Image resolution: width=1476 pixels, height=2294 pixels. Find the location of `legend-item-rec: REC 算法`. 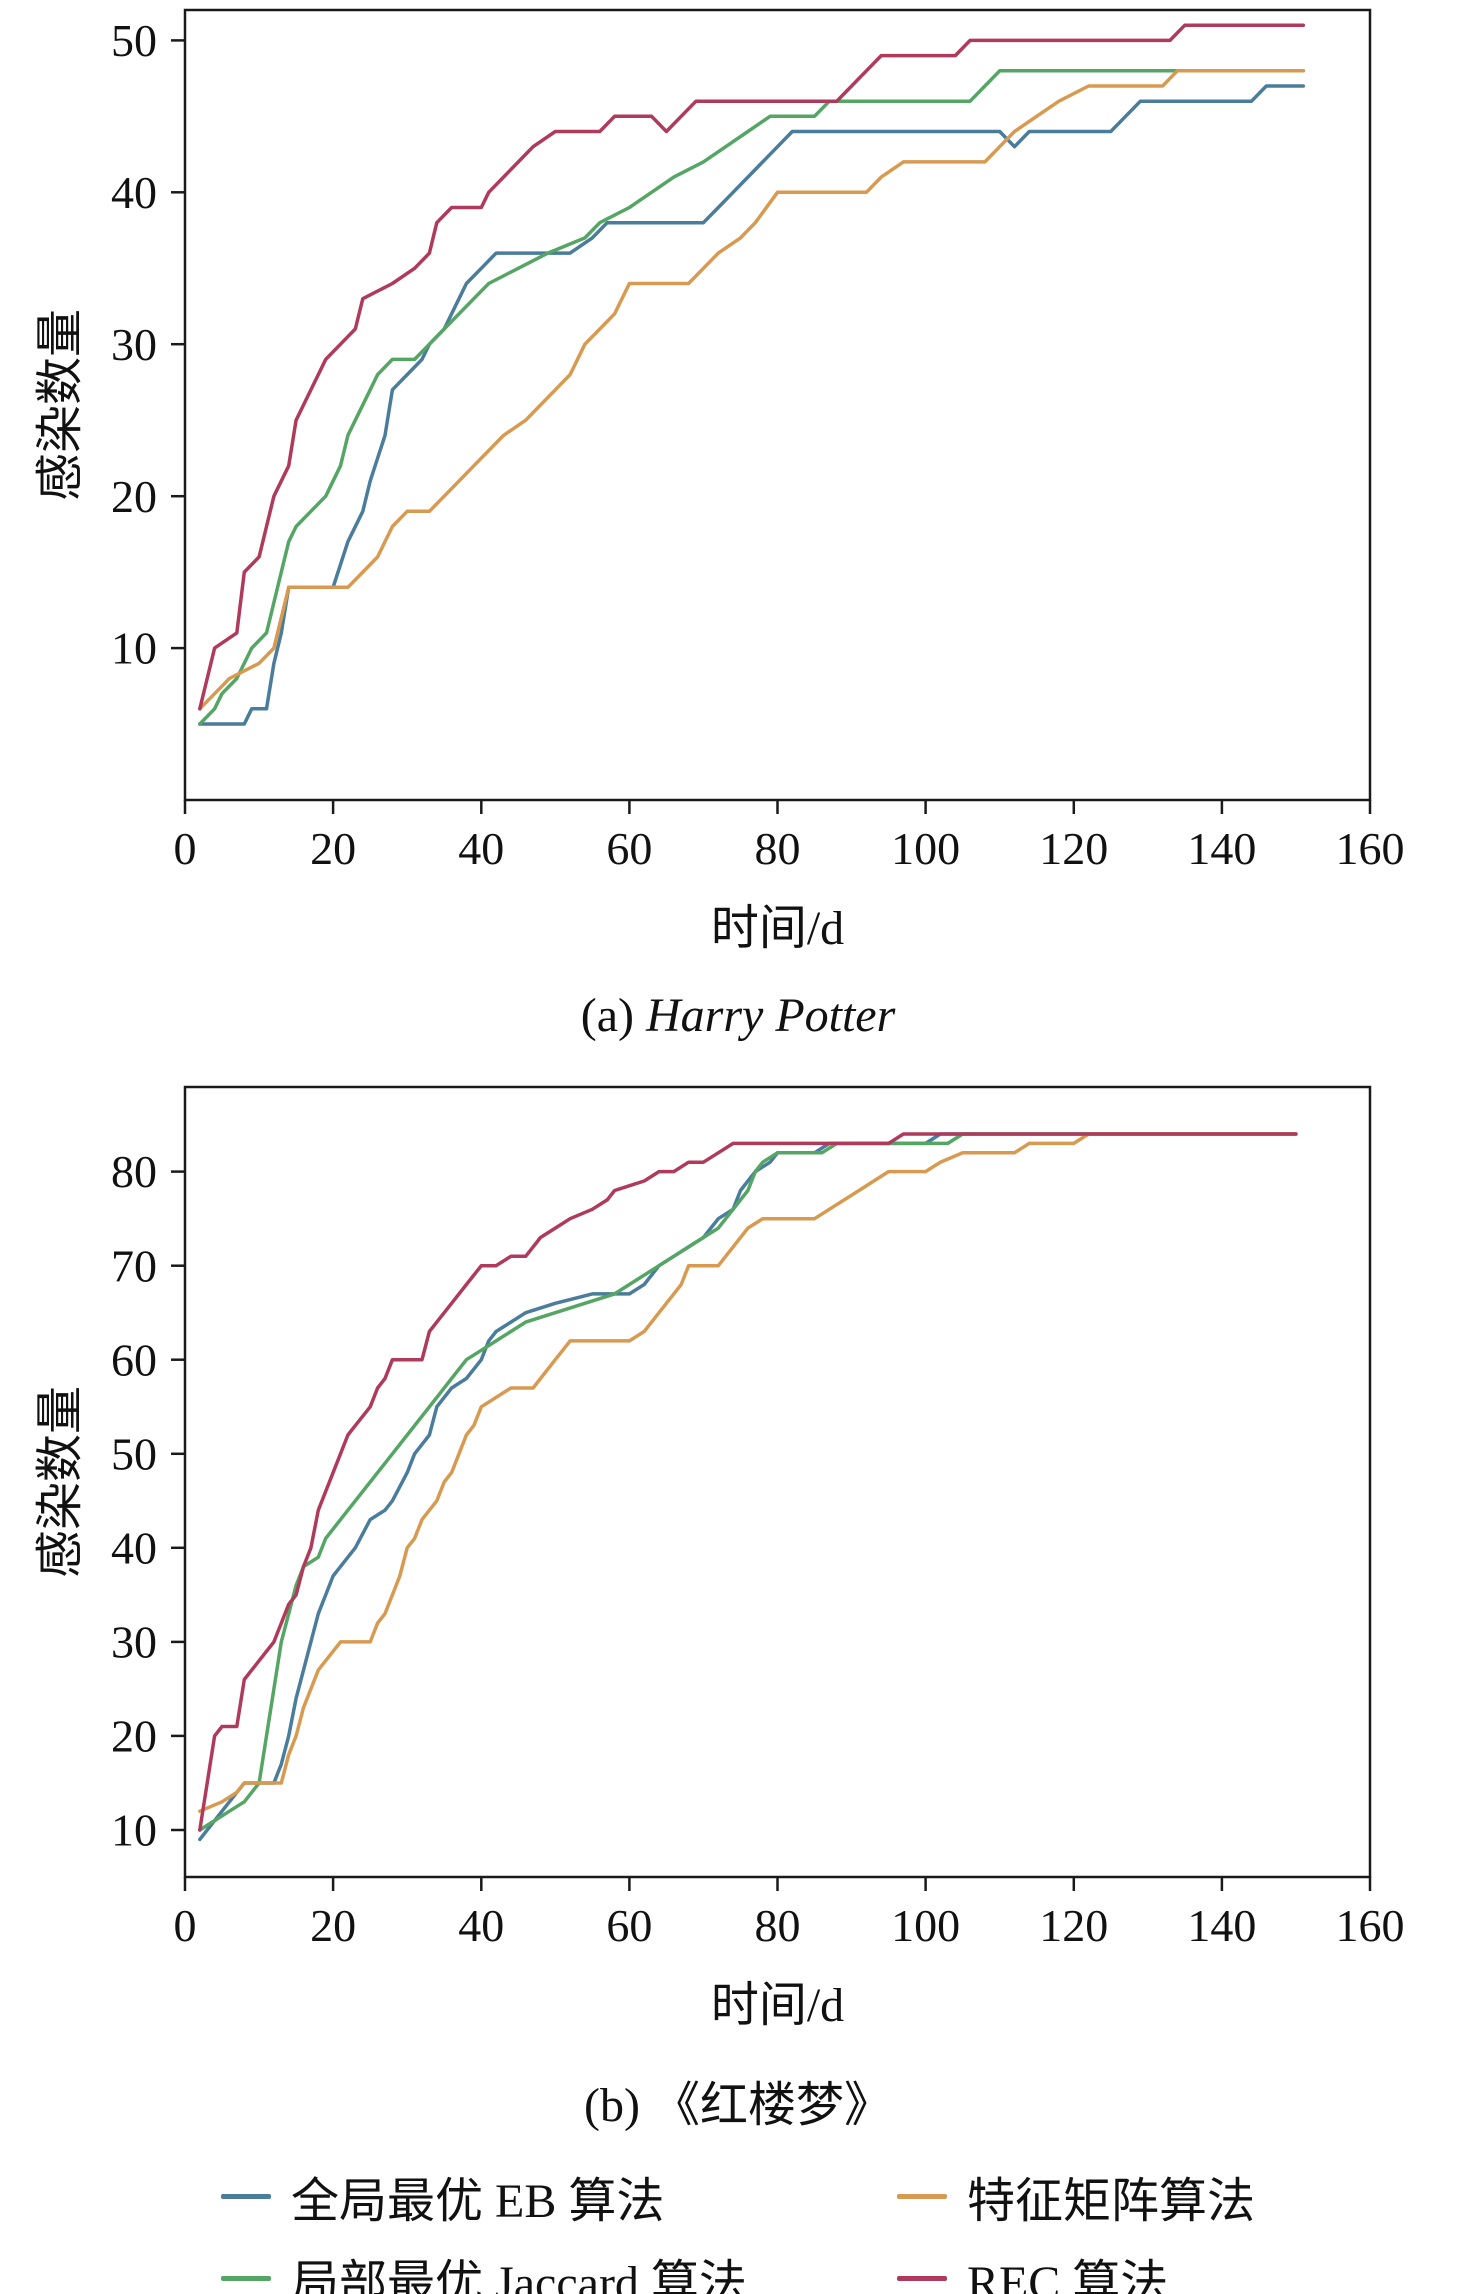

legend-item-rec: REC 算法 is located at coordinates (1032, 2268).